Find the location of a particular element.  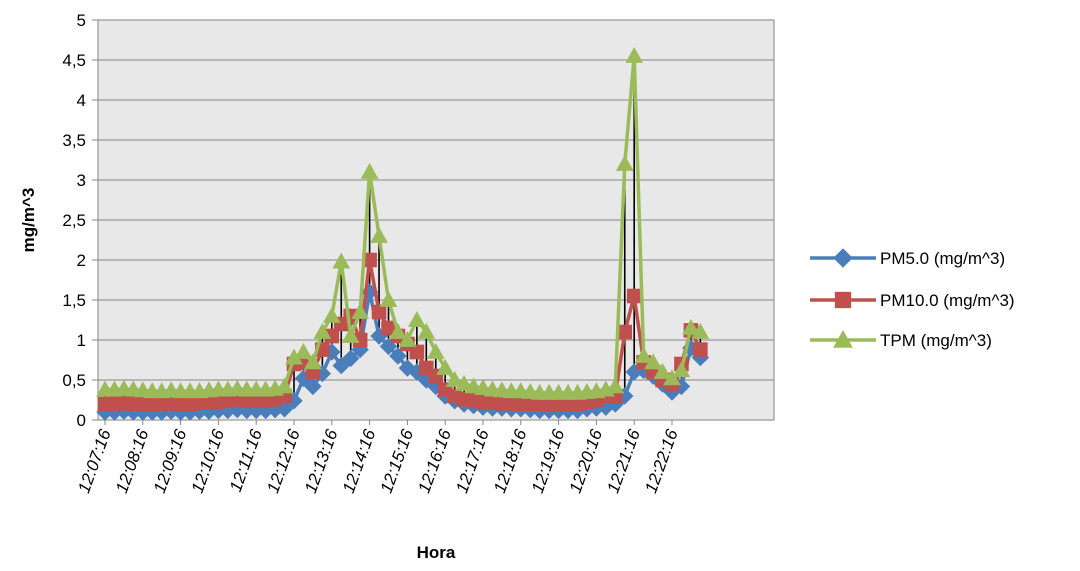

legend-item-tpm-mg-m-3: TPM (mg/m^3) is located at coordinates (901, 339).